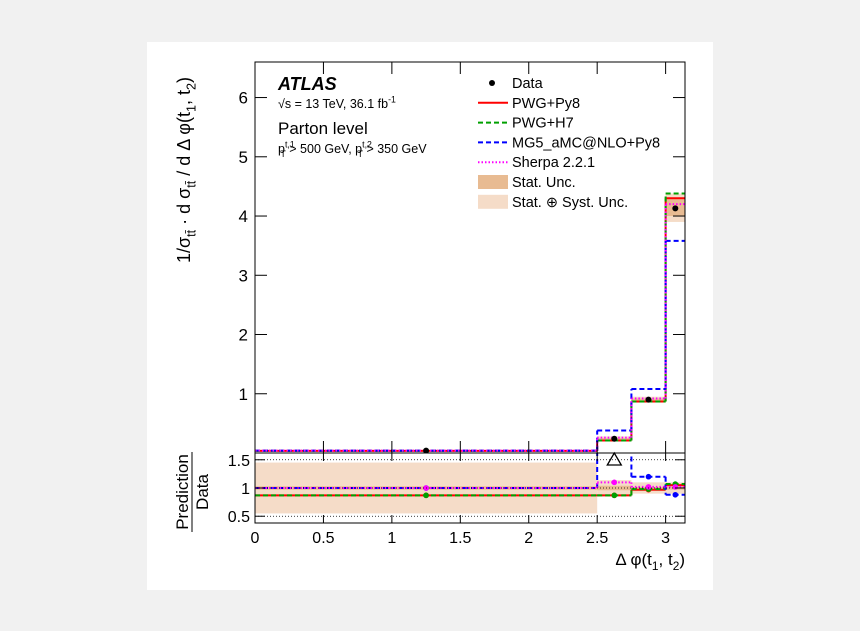 This screenshot has width=860, height=631. Describe the element at coordinates (460, 538) in the screenshot. I see `x-tick-label: 1.5` at that location.